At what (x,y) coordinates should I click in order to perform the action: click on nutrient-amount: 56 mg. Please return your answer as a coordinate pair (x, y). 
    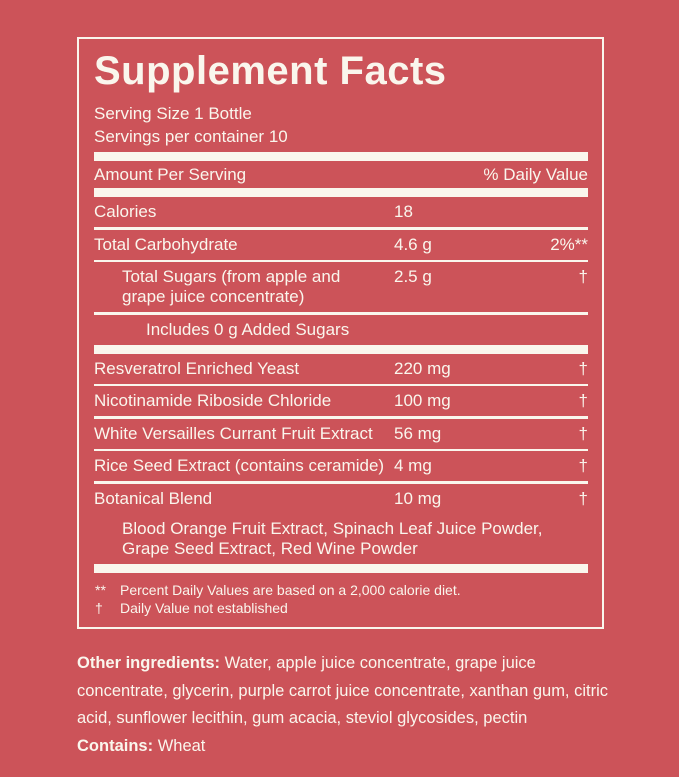
    Looking at the image, I should click on (418, 433).